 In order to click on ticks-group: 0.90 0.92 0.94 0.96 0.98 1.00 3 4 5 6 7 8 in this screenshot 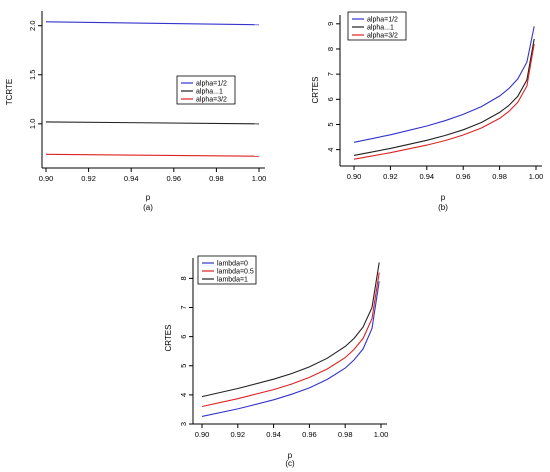, I will do `click(283, 357)`.